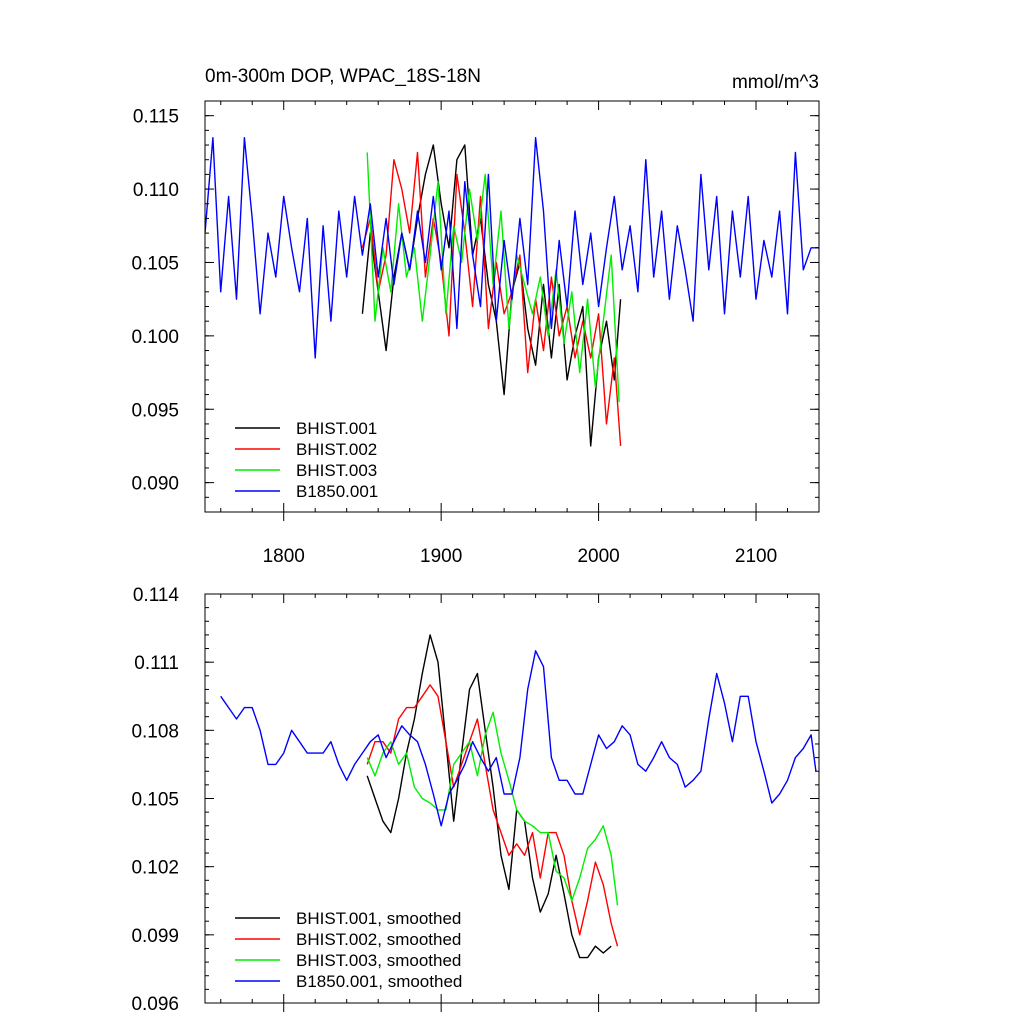 This screenshot has height=1024, width=1024. Describe the element at coordinates (337, 491) in the screenshot. I see `legend-label: B1850.001` at that location.